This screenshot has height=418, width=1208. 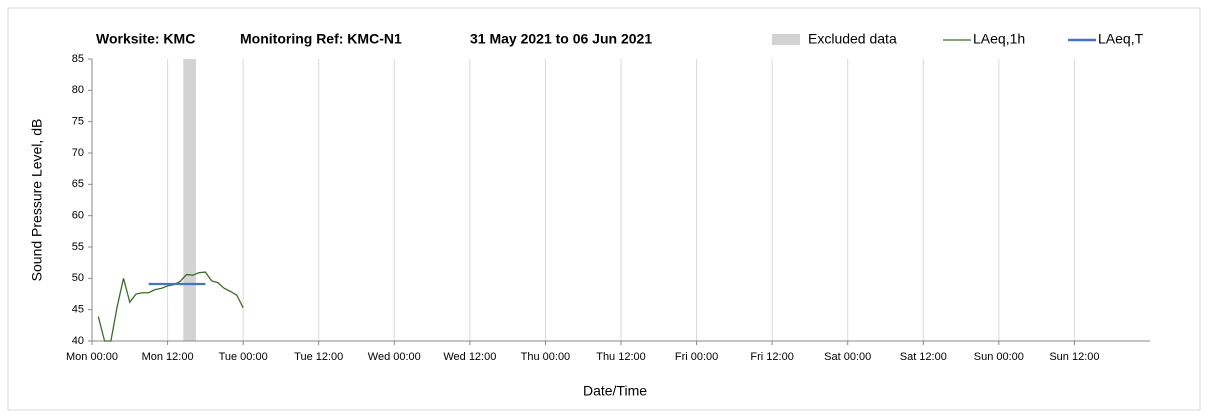 I want to click on chart-title: Worksite: KMC, so click(x=145, y=39).